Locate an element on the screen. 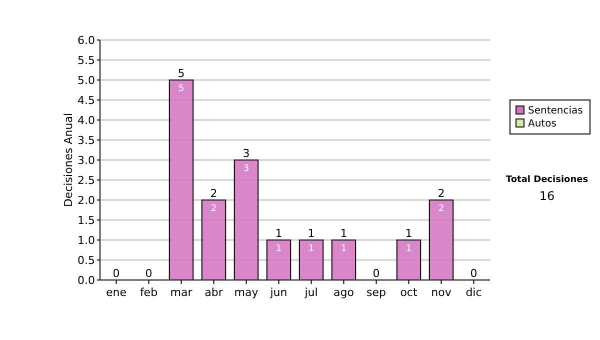  x-tick-label: ene is located at coordinates (116, 292).